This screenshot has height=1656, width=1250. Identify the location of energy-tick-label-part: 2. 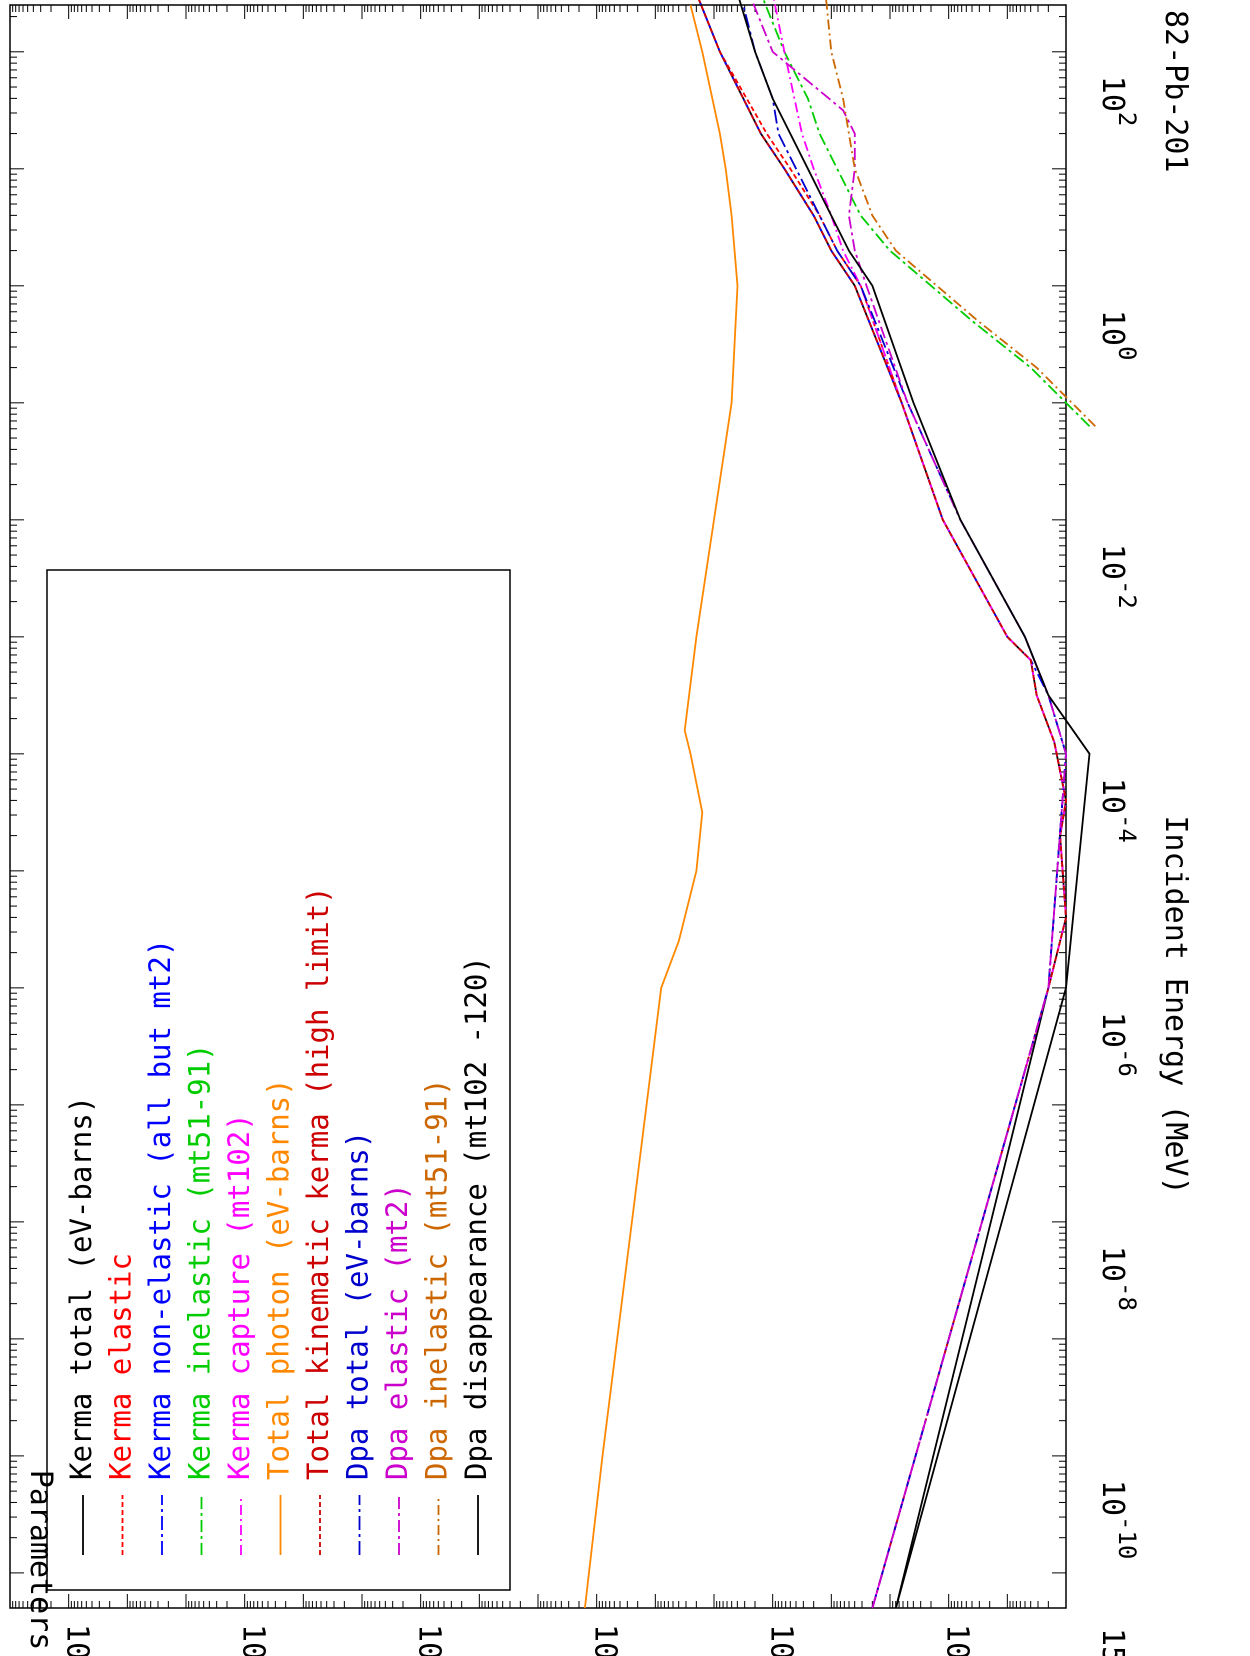
(1127, 119).